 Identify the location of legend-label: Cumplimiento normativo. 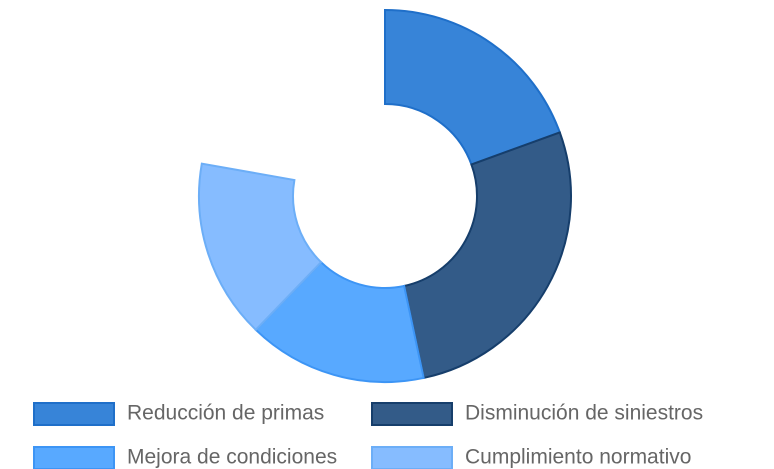
(578, 457).